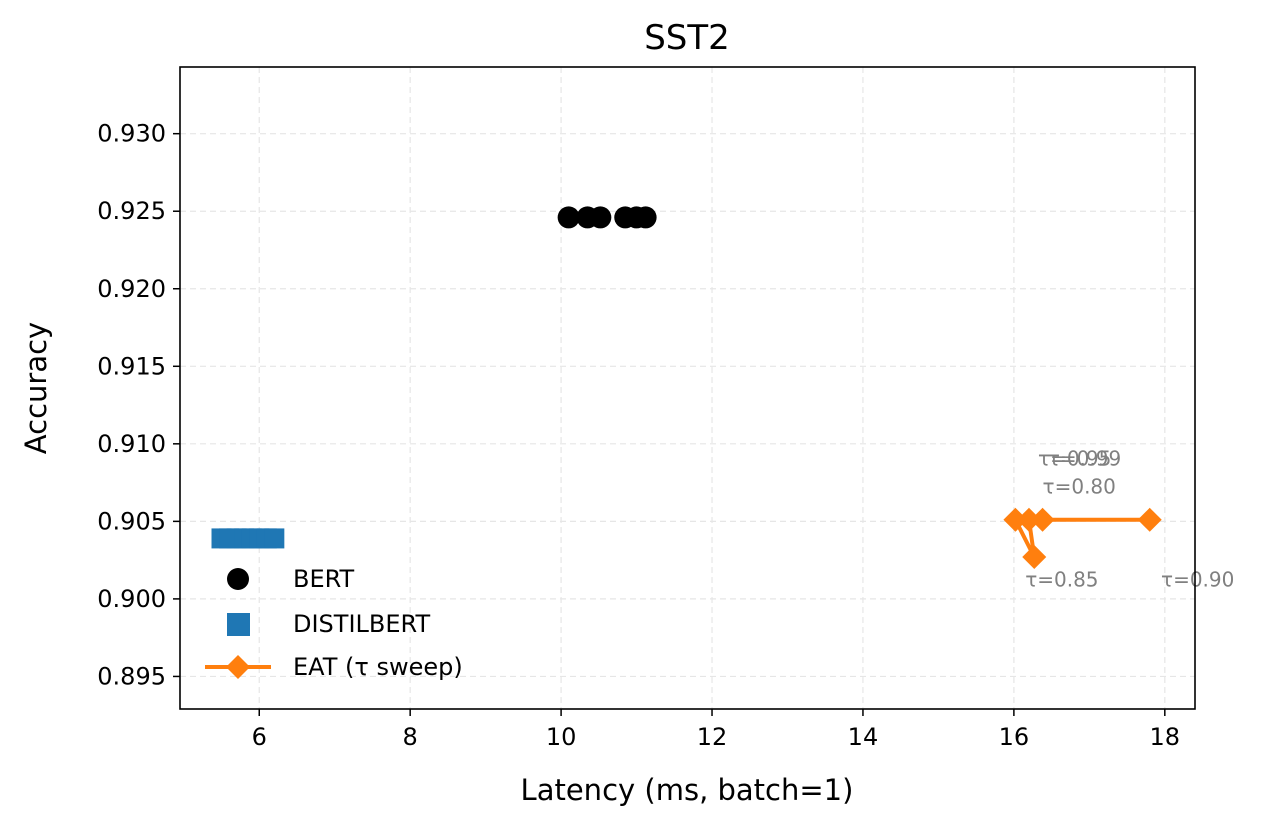 Image resolution: width=1267 pixels, height=828 pixels. I want to click on y-tick-label: 0.900, so click(131, 599).